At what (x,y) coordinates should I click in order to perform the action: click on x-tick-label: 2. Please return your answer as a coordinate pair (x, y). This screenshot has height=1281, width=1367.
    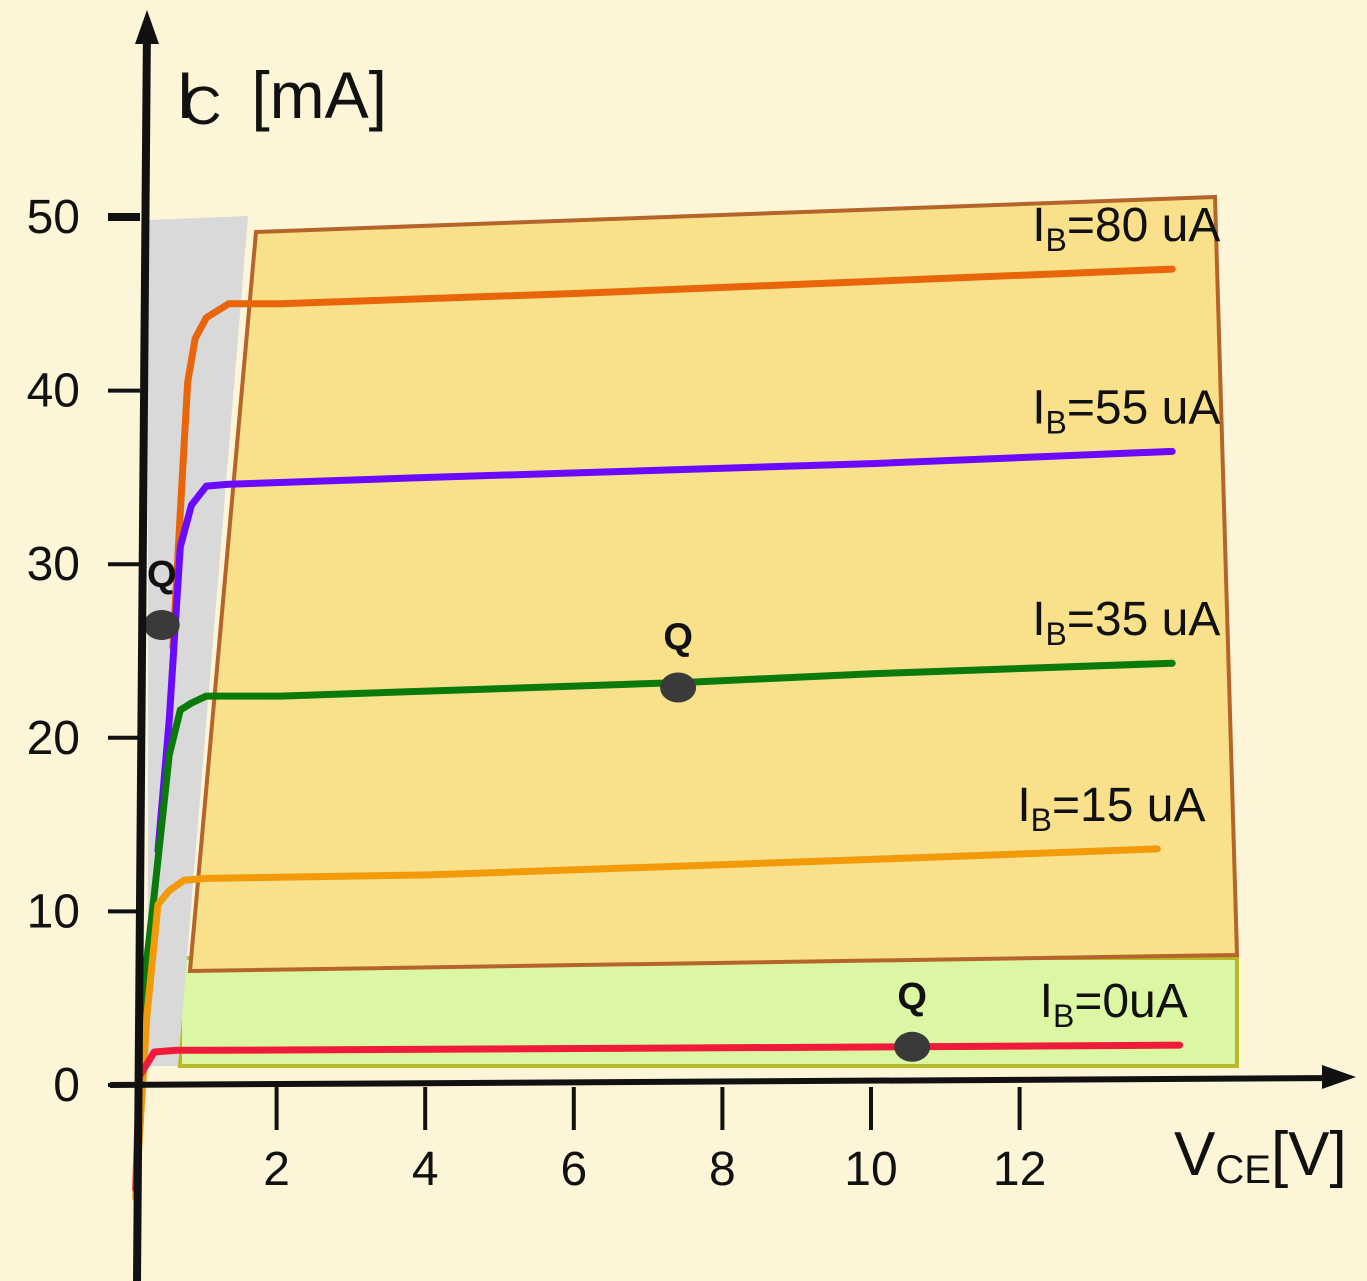
    Looking at the image, I should click on (276, 1169).